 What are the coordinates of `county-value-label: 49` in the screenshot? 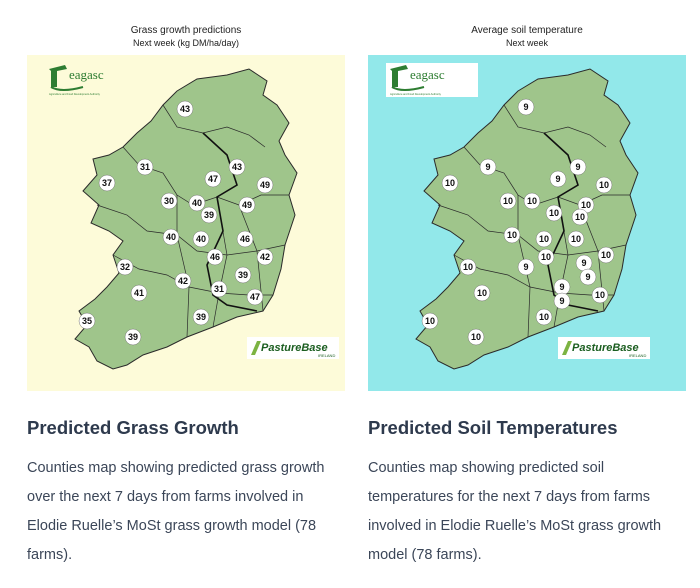 It's located at (265, 185).